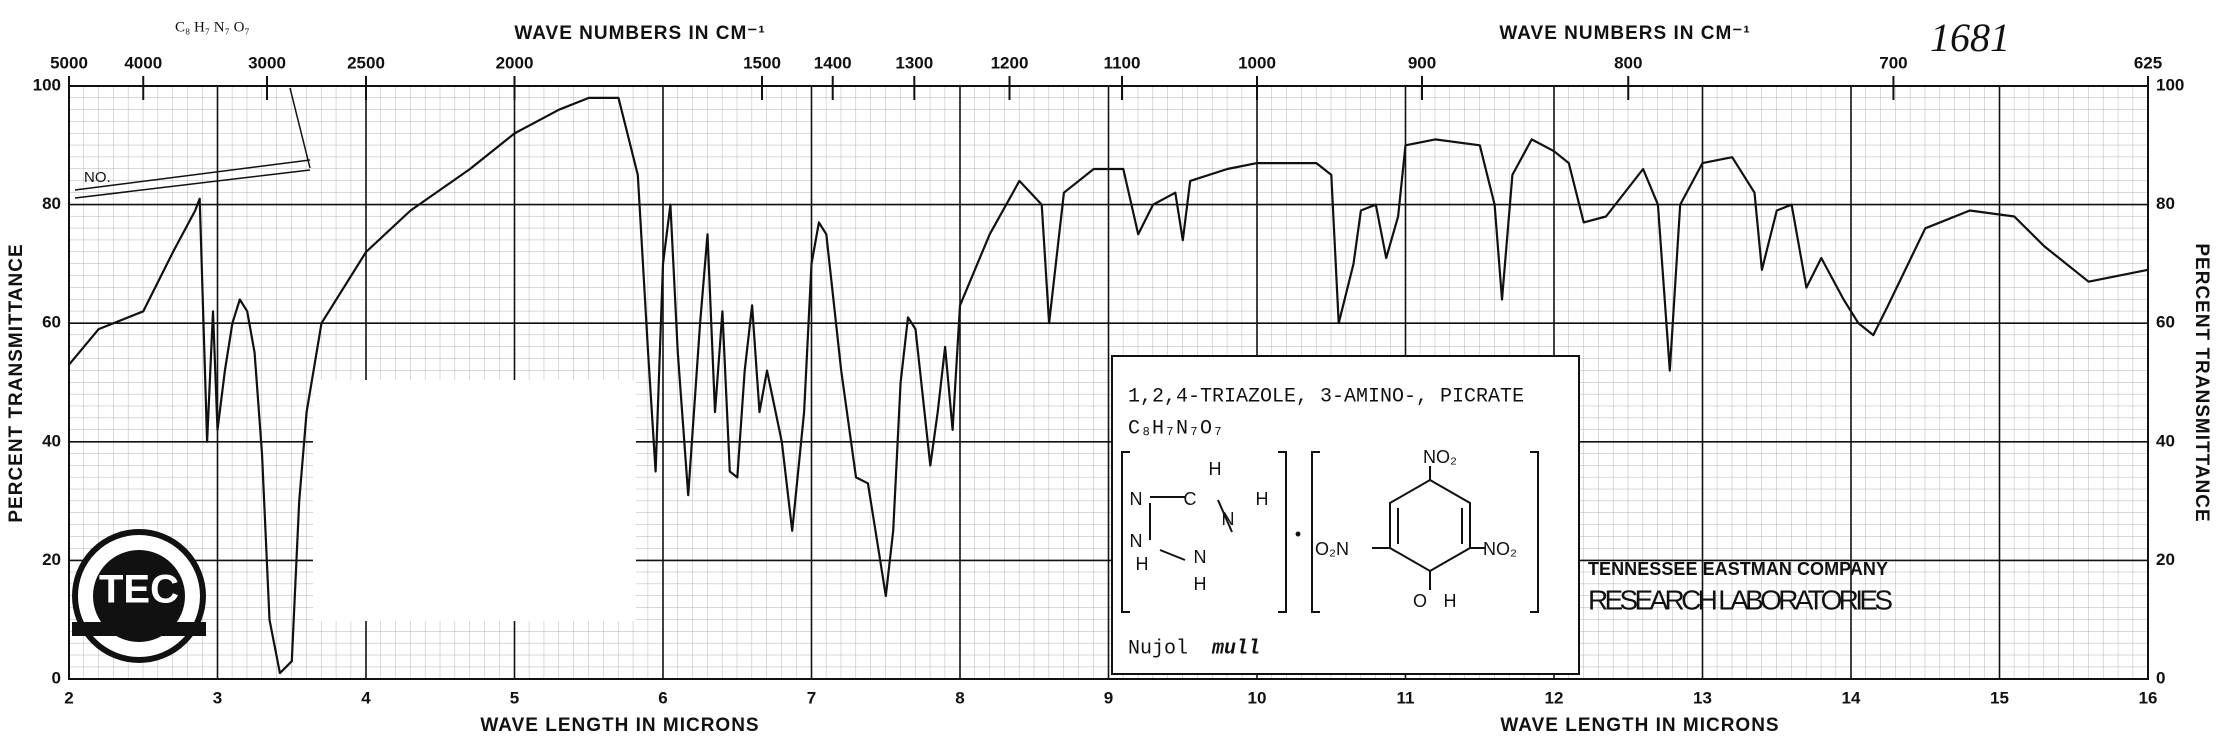 Image resolution: width=2218 pixels, height=738 pixels. What do you see at coordinates (1406, 697) in the screenshot?
I see `x-tick-label: 11` at bounding box center [1406, 697].